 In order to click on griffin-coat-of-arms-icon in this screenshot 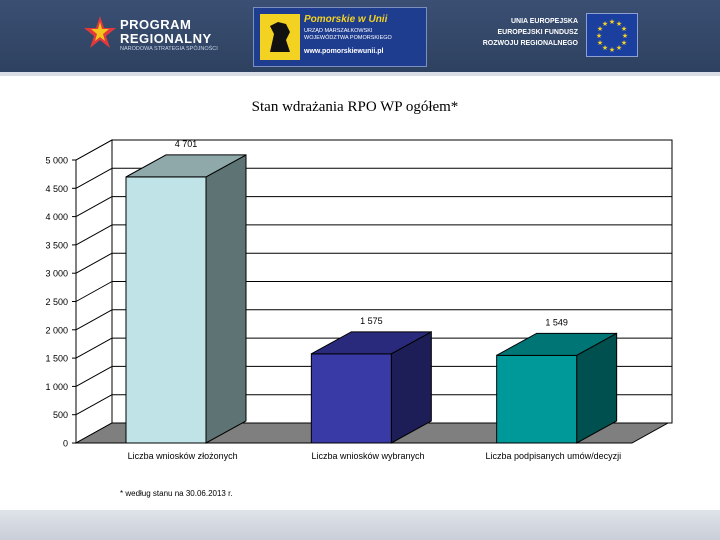, I will do `click(280, 37)`.